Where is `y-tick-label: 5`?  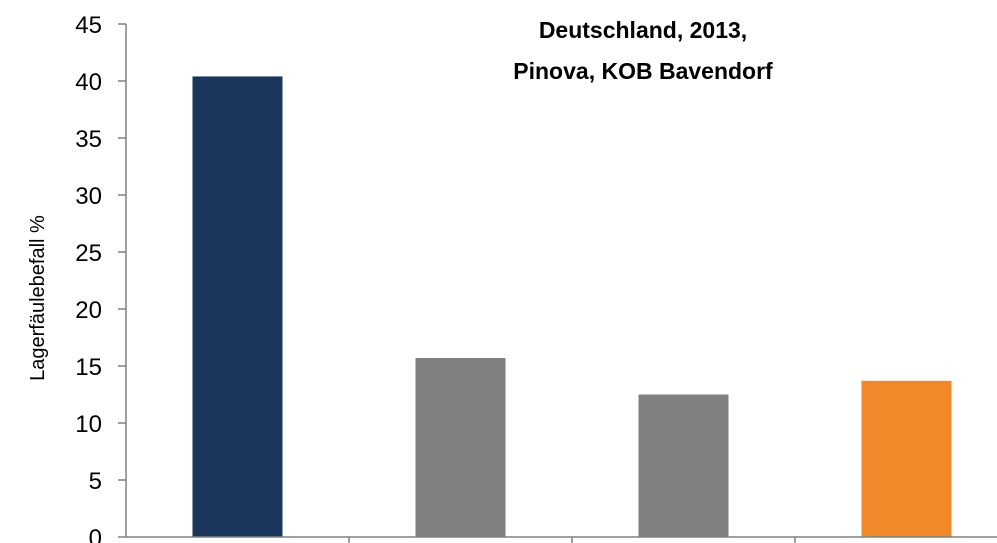 y-tick-label: 5 is located at coordinates (95, 481).